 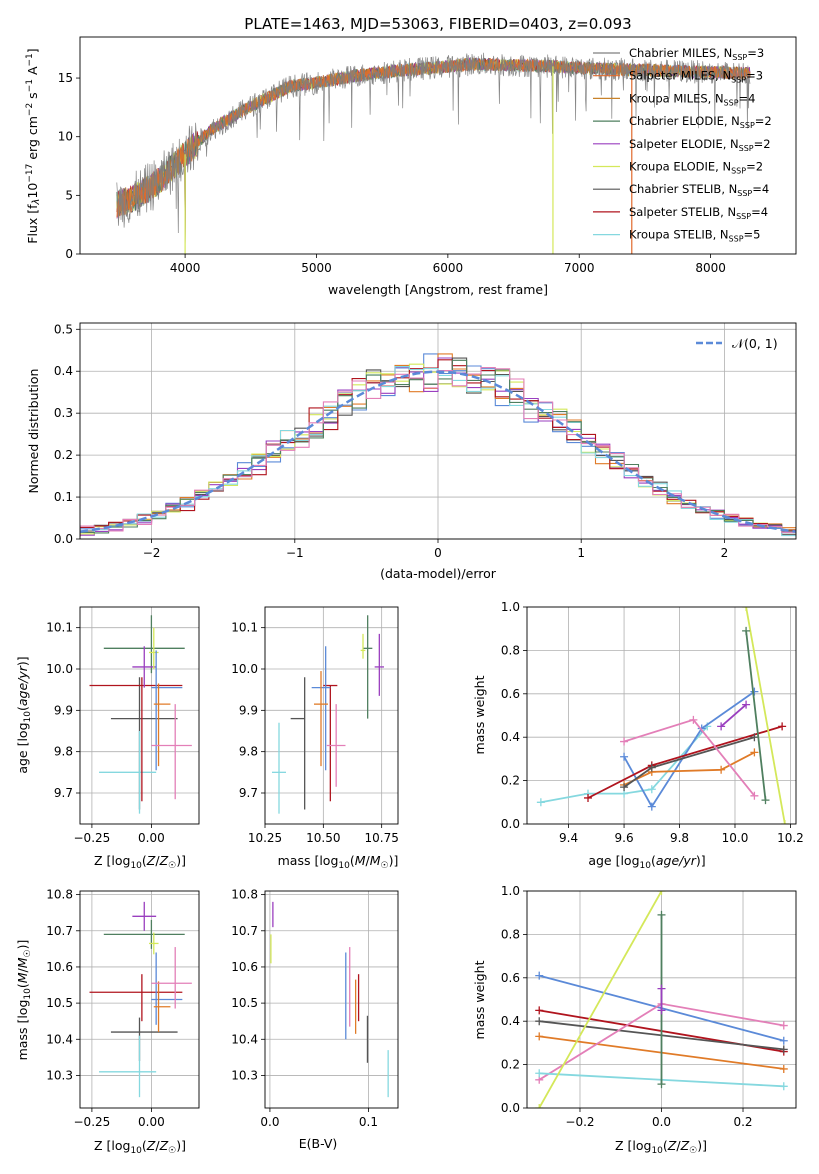 What do you see at coordinates (790, 838) in the screenshot?
I see `x-tick-label: 10.2` at bounding box center [790, 838].